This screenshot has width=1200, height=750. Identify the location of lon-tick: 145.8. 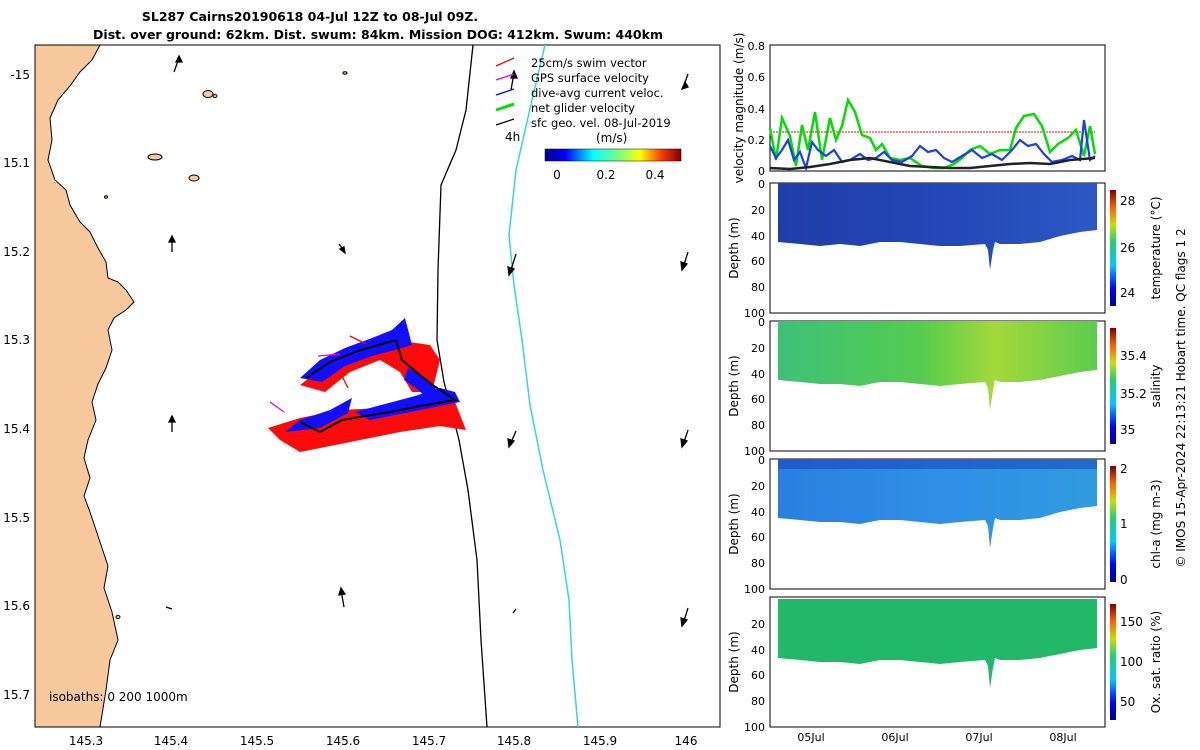
(514, 741).